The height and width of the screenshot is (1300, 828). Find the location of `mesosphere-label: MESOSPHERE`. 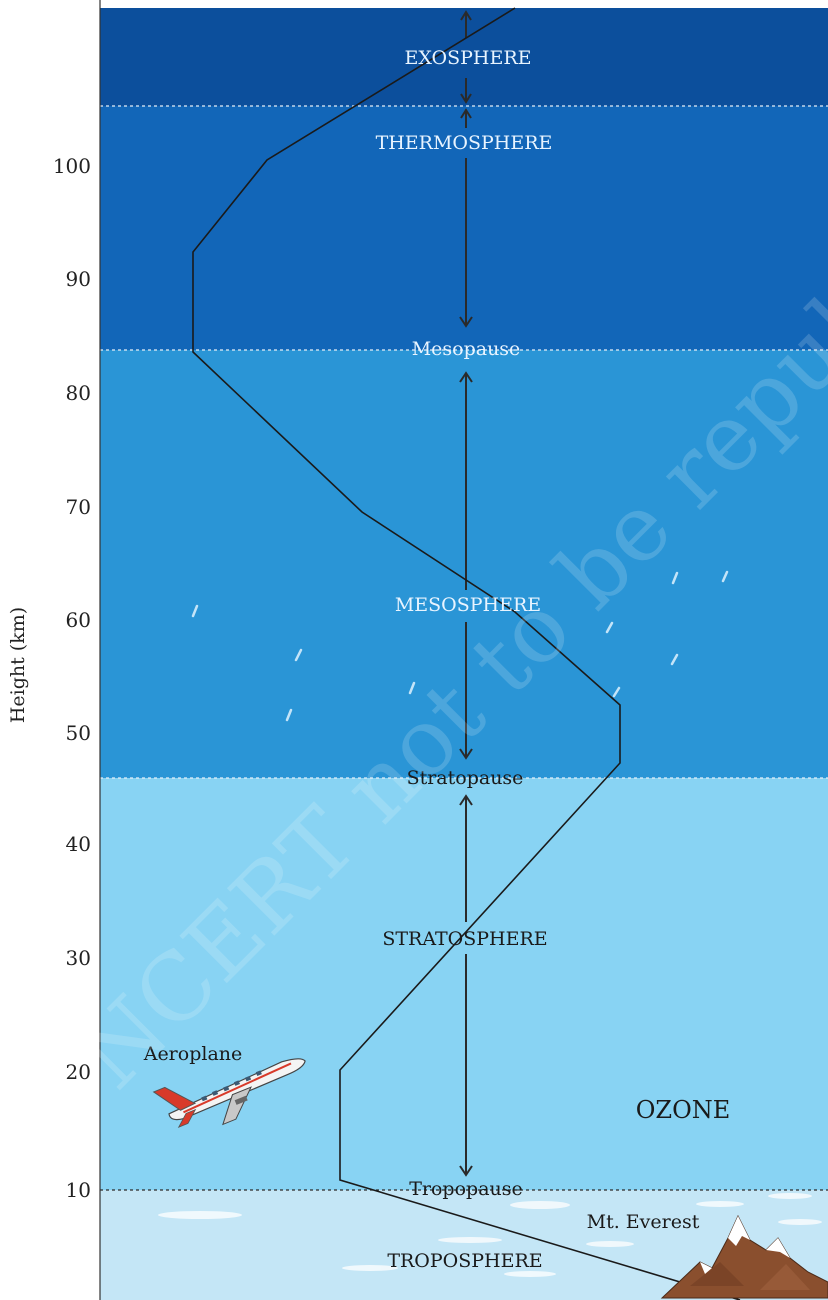

mesosphere-label: MESOSPHERE is located at coordinates (468, 605).